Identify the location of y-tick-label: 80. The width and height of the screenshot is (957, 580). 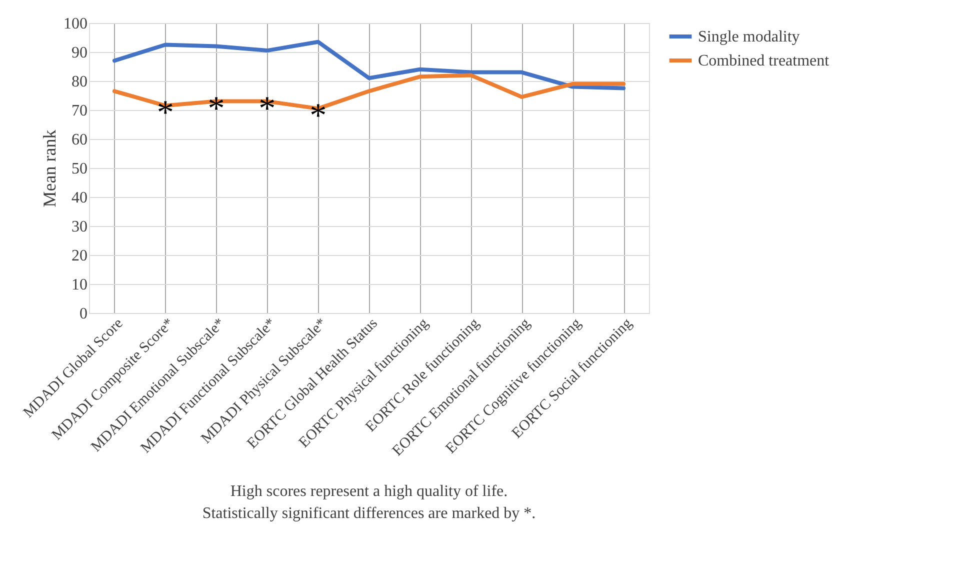
(80, 82).